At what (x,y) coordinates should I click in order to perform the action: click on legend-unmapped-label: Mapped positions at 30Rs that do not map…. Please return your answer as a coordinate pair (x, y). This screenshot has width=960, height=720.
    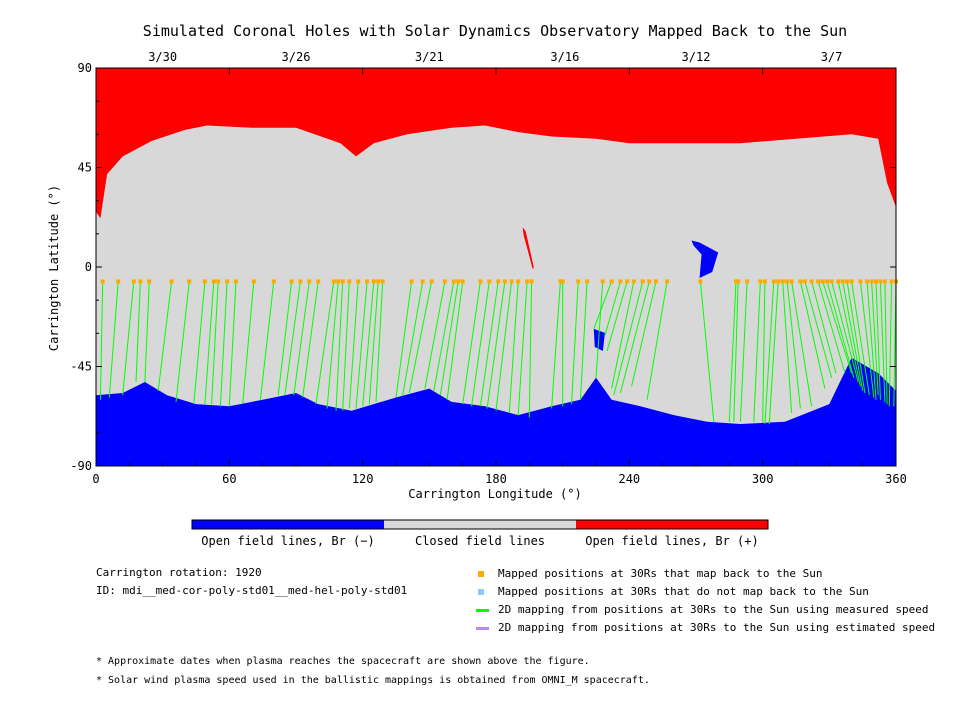
    Looking at the image, I should click on (683, 591).